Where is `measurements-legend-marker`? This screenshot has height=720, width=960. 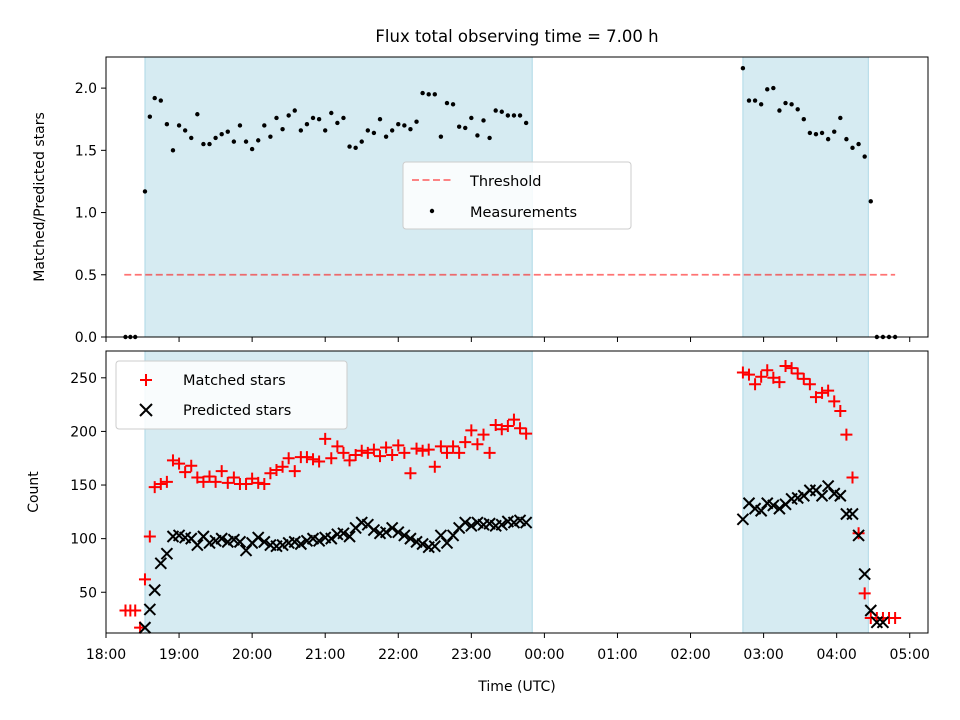 measurements-legend-marker is located at coordinates (432, 211).